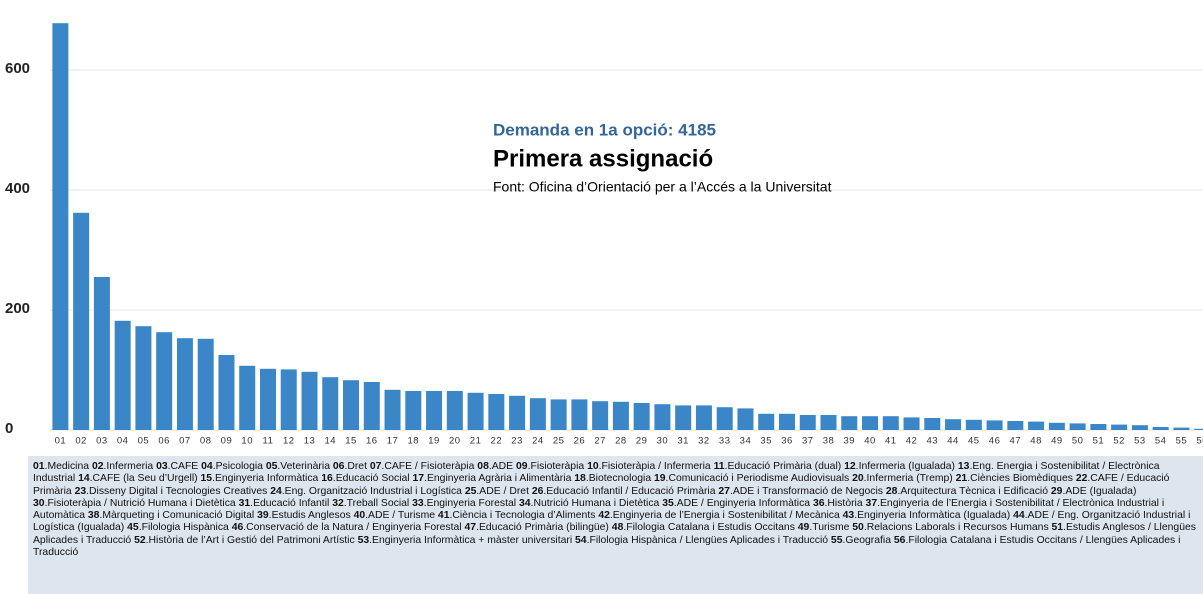 The height and width of the screenshot is (594, 1203). Describe the element at coordinates (303, 466) in the screenshot. I see `note-name: Veterinària` at that location.